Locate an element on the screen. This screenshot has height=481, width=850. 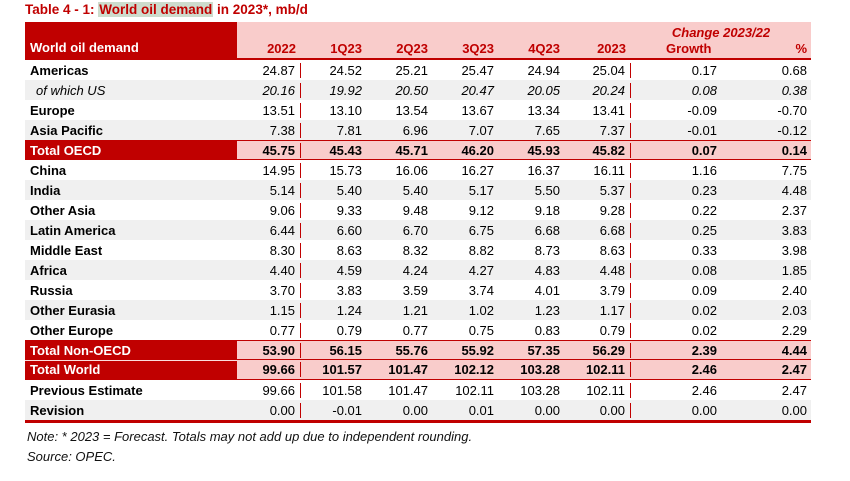
table-bottom-rule is located at coordinates (418, 421).